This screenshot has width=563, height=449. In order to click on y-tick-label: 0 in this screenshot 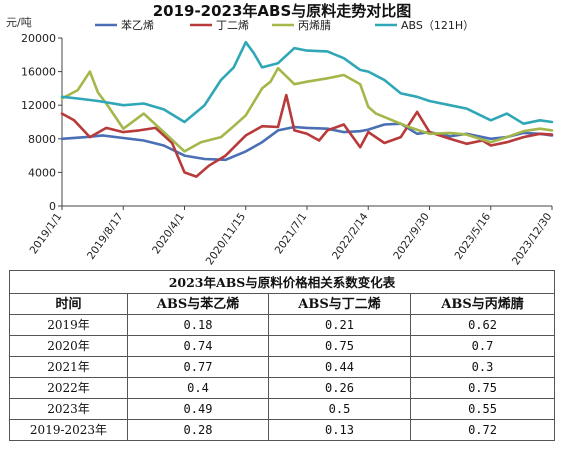, I will do `click(52, 206)`.